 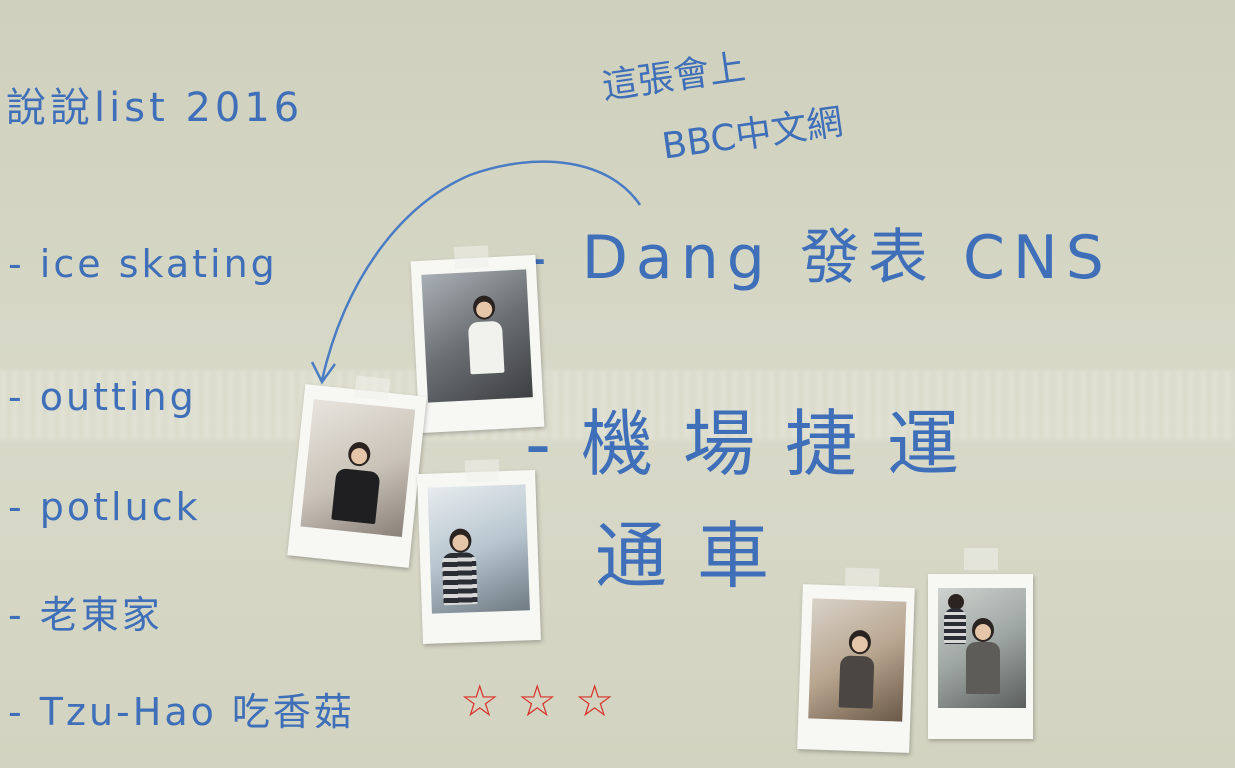 What do you see at coordinates (757, 444) in the screenshot?
I see `airport-mrt-note: -機場捷運` at bounding box center [757, 444].